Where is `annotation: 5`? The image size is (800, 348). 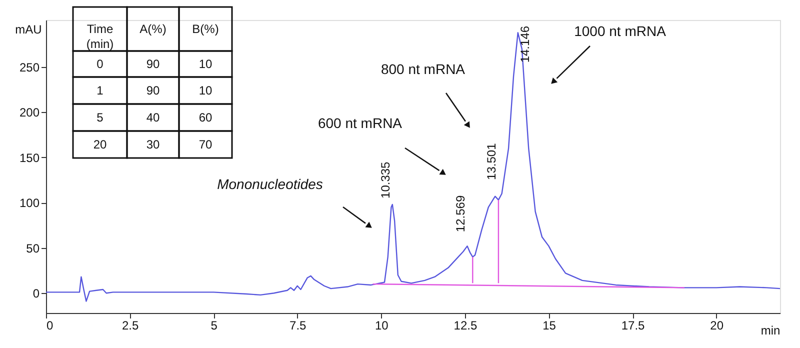
annotation: 5 is located at coordinates (100, 117).